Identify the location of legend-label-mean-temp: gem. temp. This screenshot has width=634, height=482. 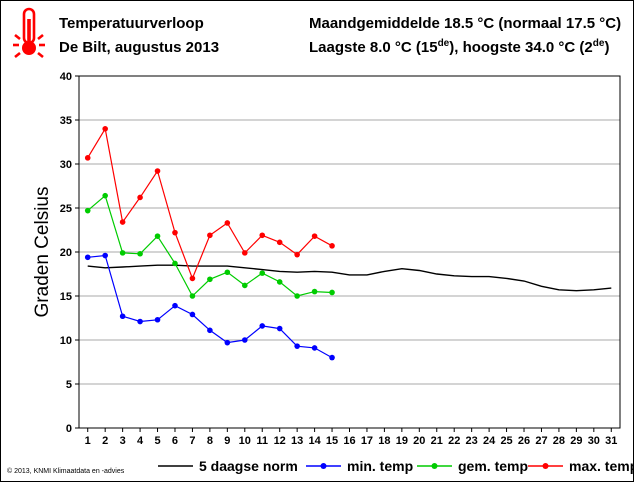
(493, 466).